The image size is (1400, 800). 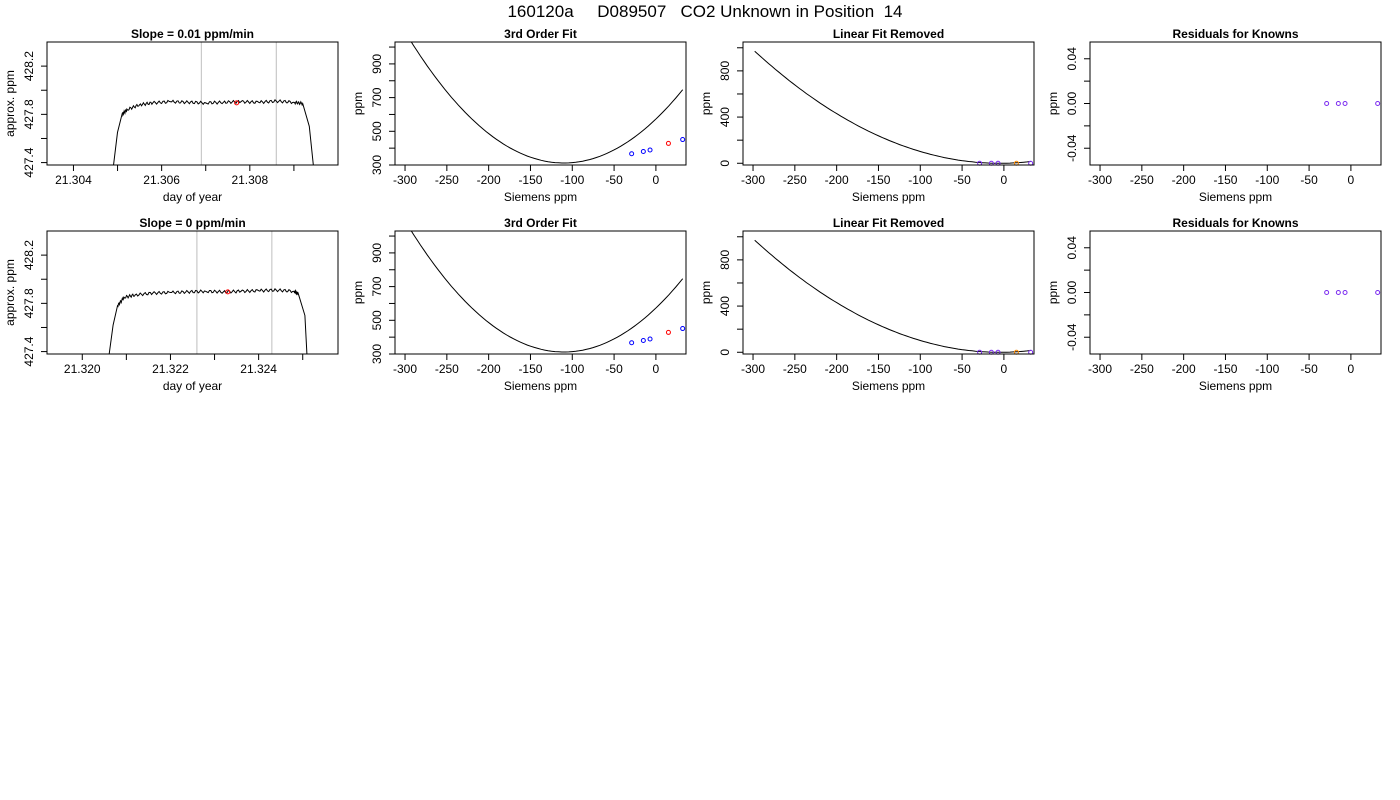 I want to click on x-tick-label: 21.308, so click(x=249, y=180).